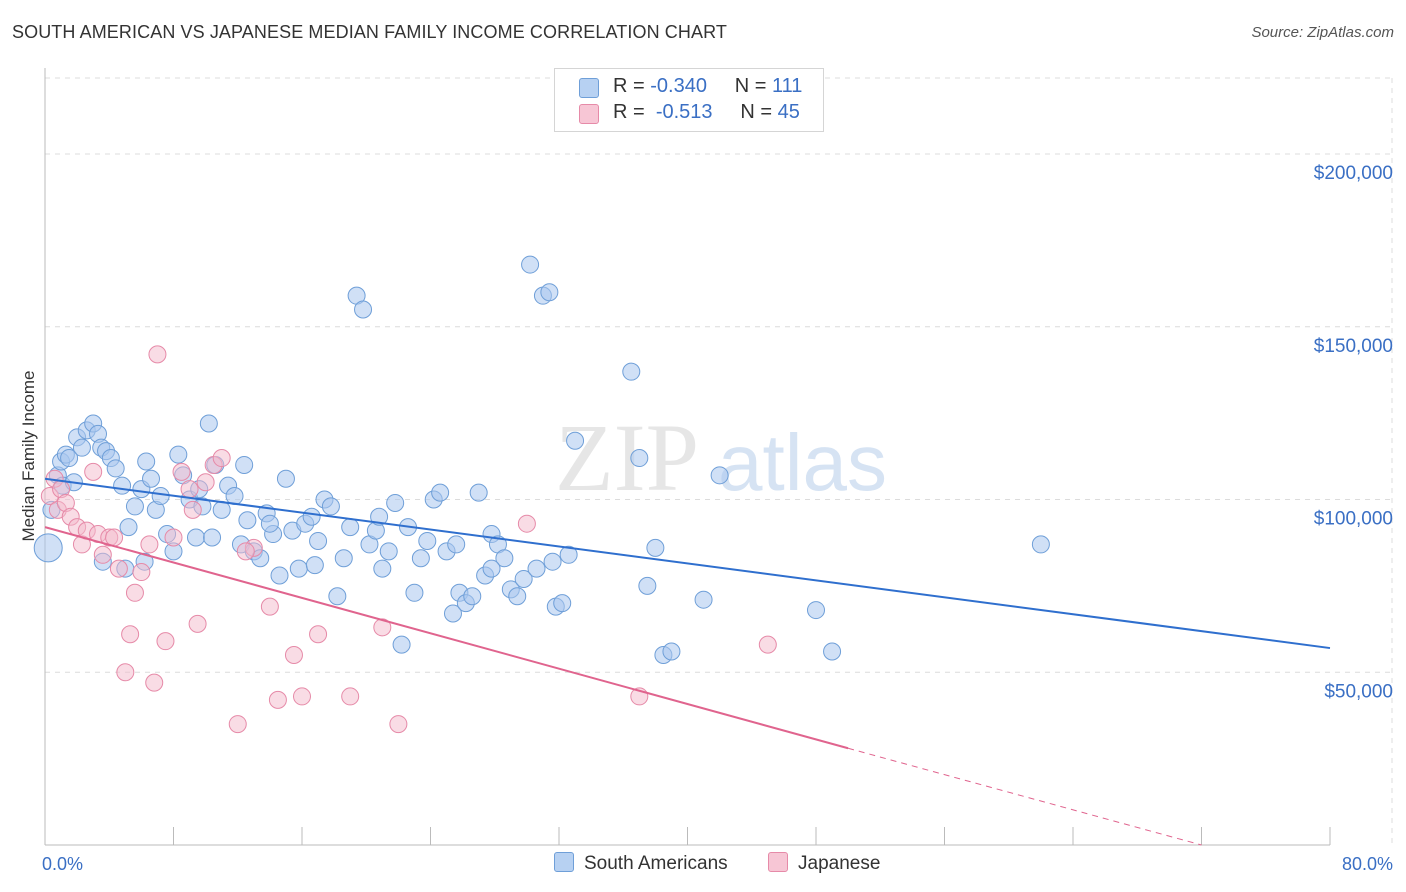 Image resolution: width=1406 pixels, height=892 pixels. Describe the element at coordinates (589, 88) in the screenshot. I see `legend-swatch-blue` at that location.